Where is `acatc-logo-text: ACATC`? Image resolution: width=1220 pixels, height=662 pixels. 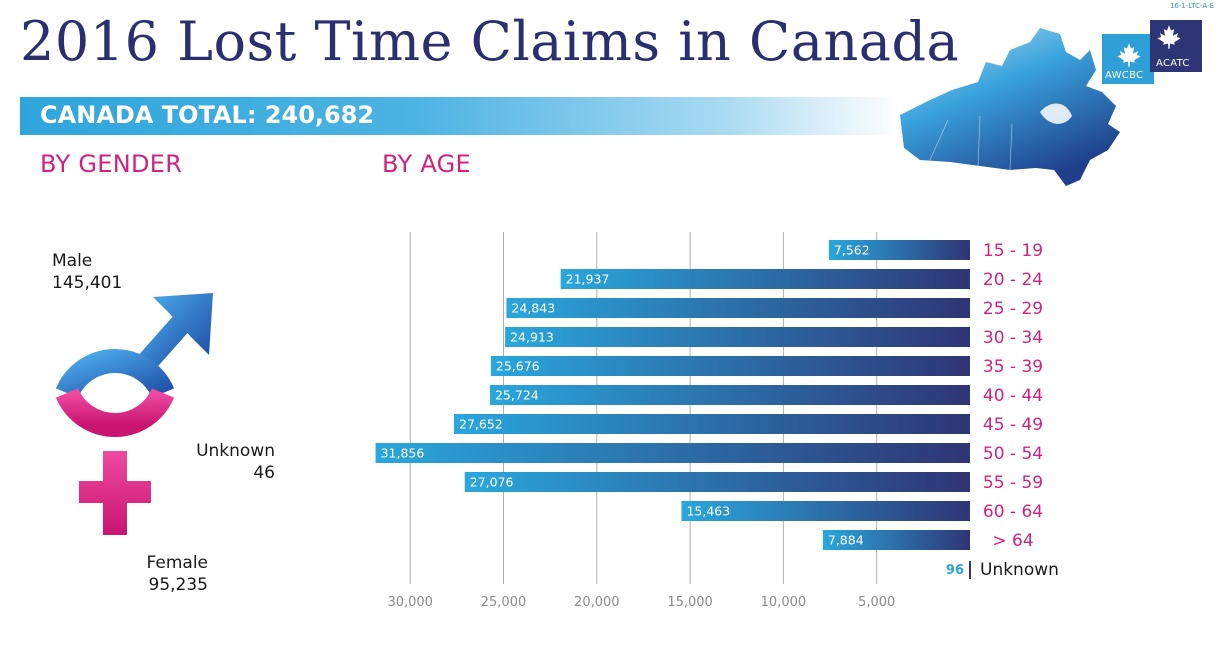
acatc-logo-text: ACATC is located at coordinates (1173, 63).